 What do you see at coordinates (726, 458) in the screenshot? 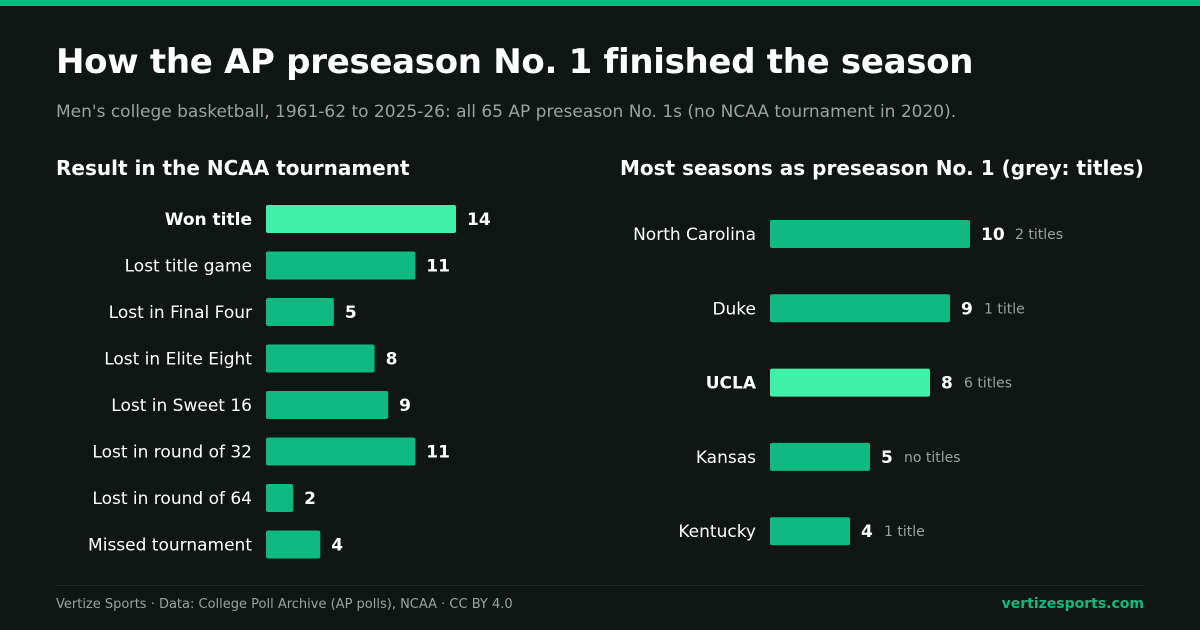
I see `category-label: Kansas` at bounding box center [726, 458].